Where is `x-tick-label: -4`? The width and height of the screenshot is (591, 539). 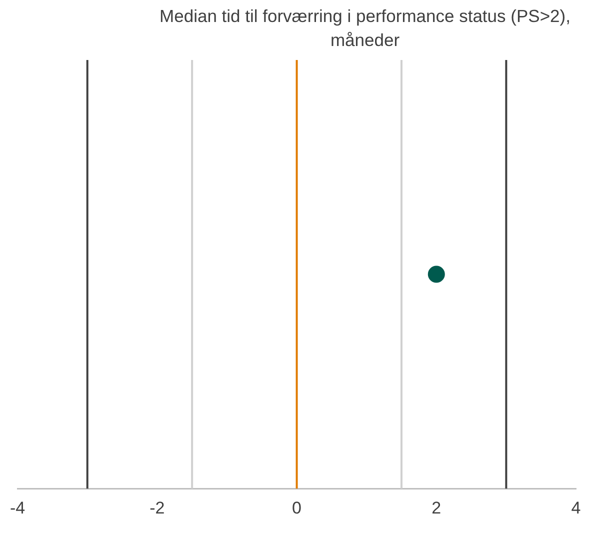 x-tick-label: -4 is located at coordinates (18, 508).